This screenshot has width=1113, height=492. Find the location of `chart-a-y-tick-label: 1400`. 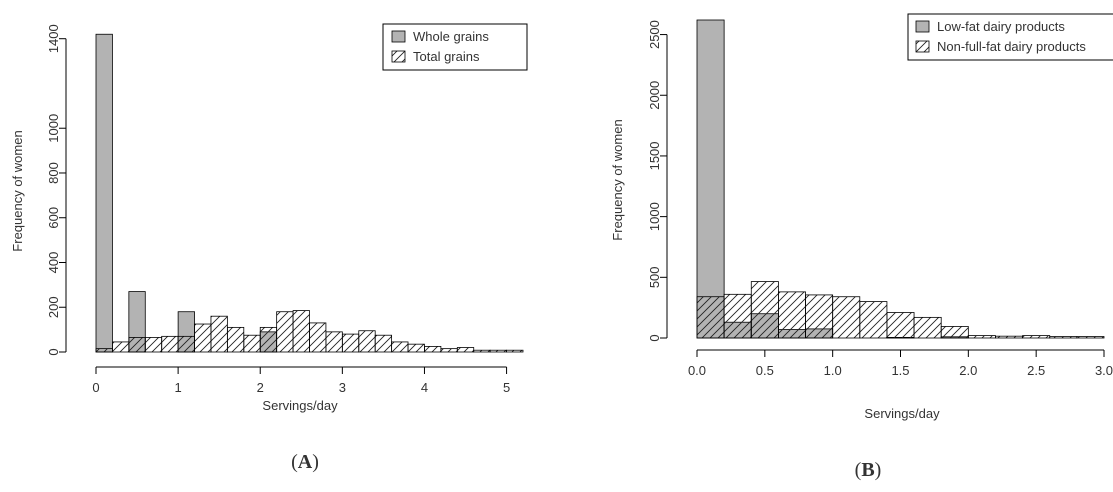

chart-a-y-tick-label: 1400 is located at coordinates (53, 38).